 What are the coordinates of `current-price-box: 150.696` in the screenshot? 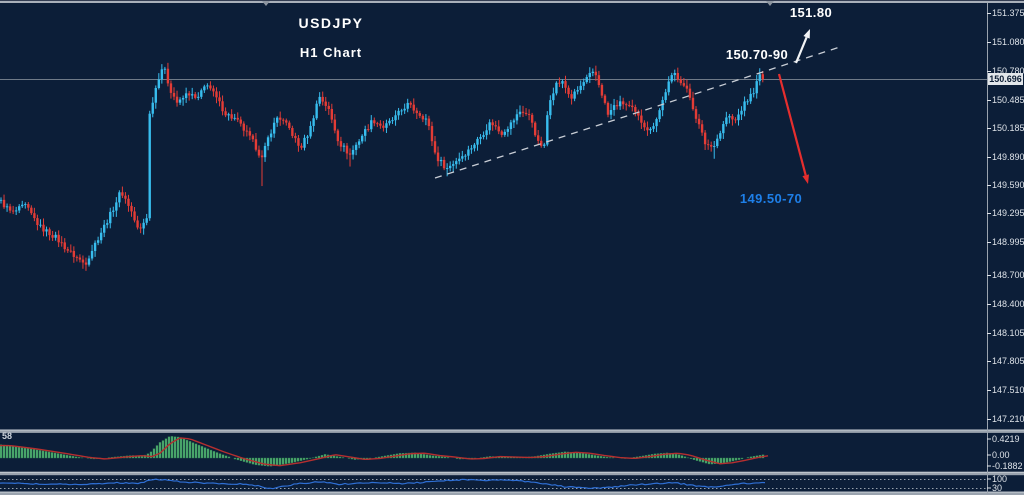 It's located at (1005, 79).